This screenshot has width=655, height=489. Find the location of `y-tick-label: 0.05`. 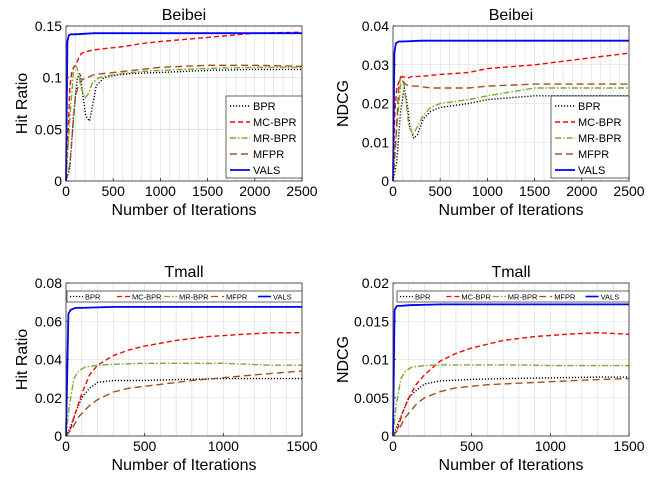

y-tick-label: 0.05 is located at coordinates (48, 129).